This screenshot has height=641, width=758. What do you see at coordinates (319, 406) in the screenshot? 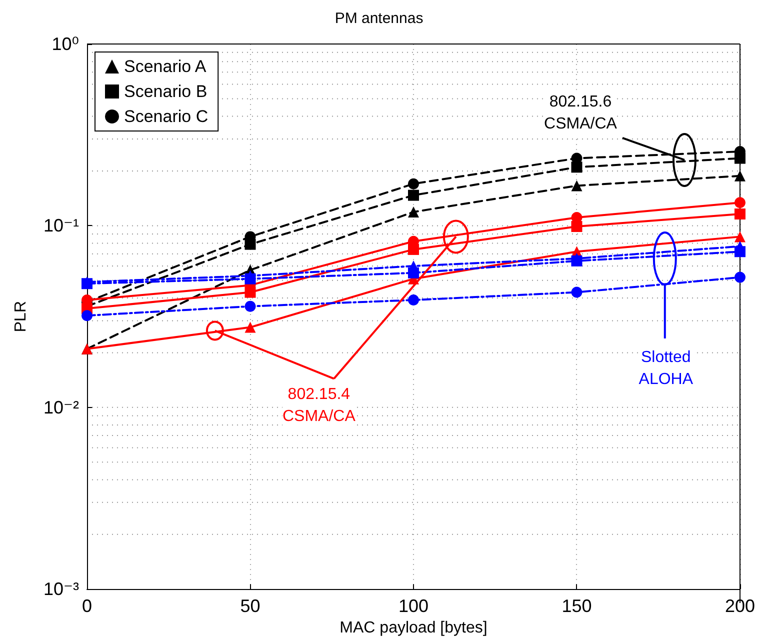
I see `annotation: 802.15.4 CSMA/CA` at bounding box center [319, 406].